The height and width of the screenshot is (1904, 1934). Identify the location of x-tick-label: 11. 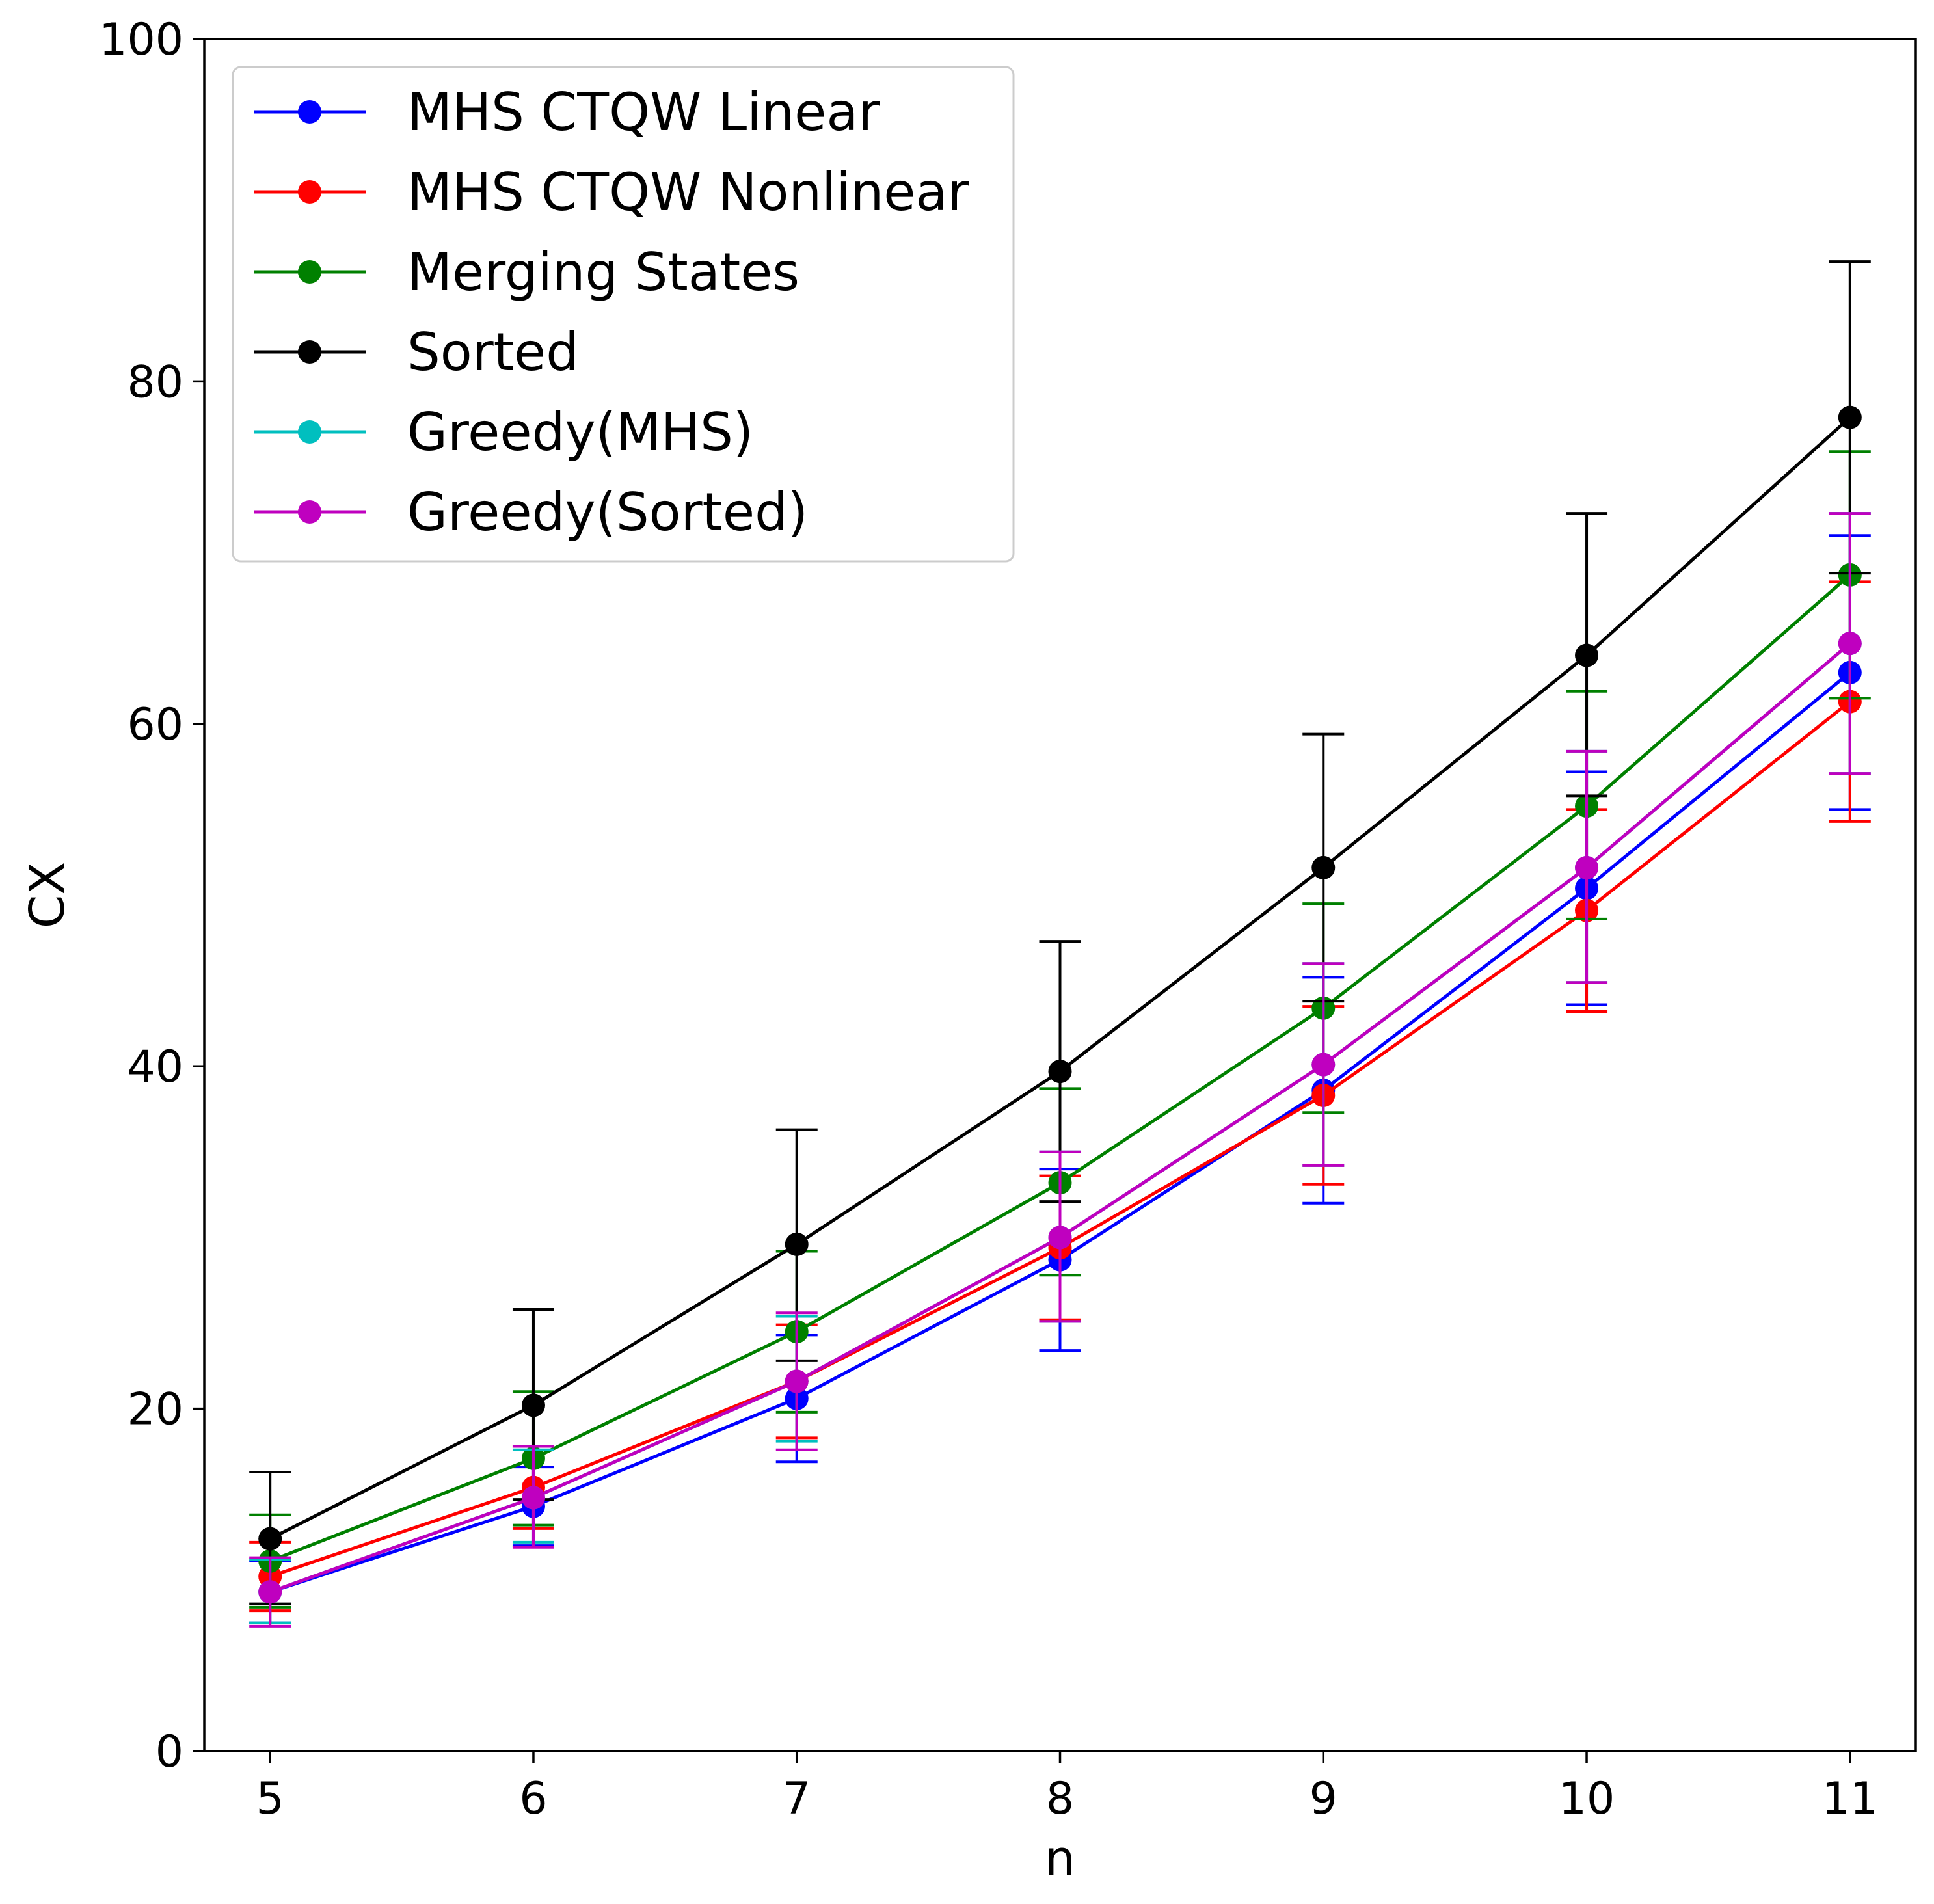
(1850, 1799).